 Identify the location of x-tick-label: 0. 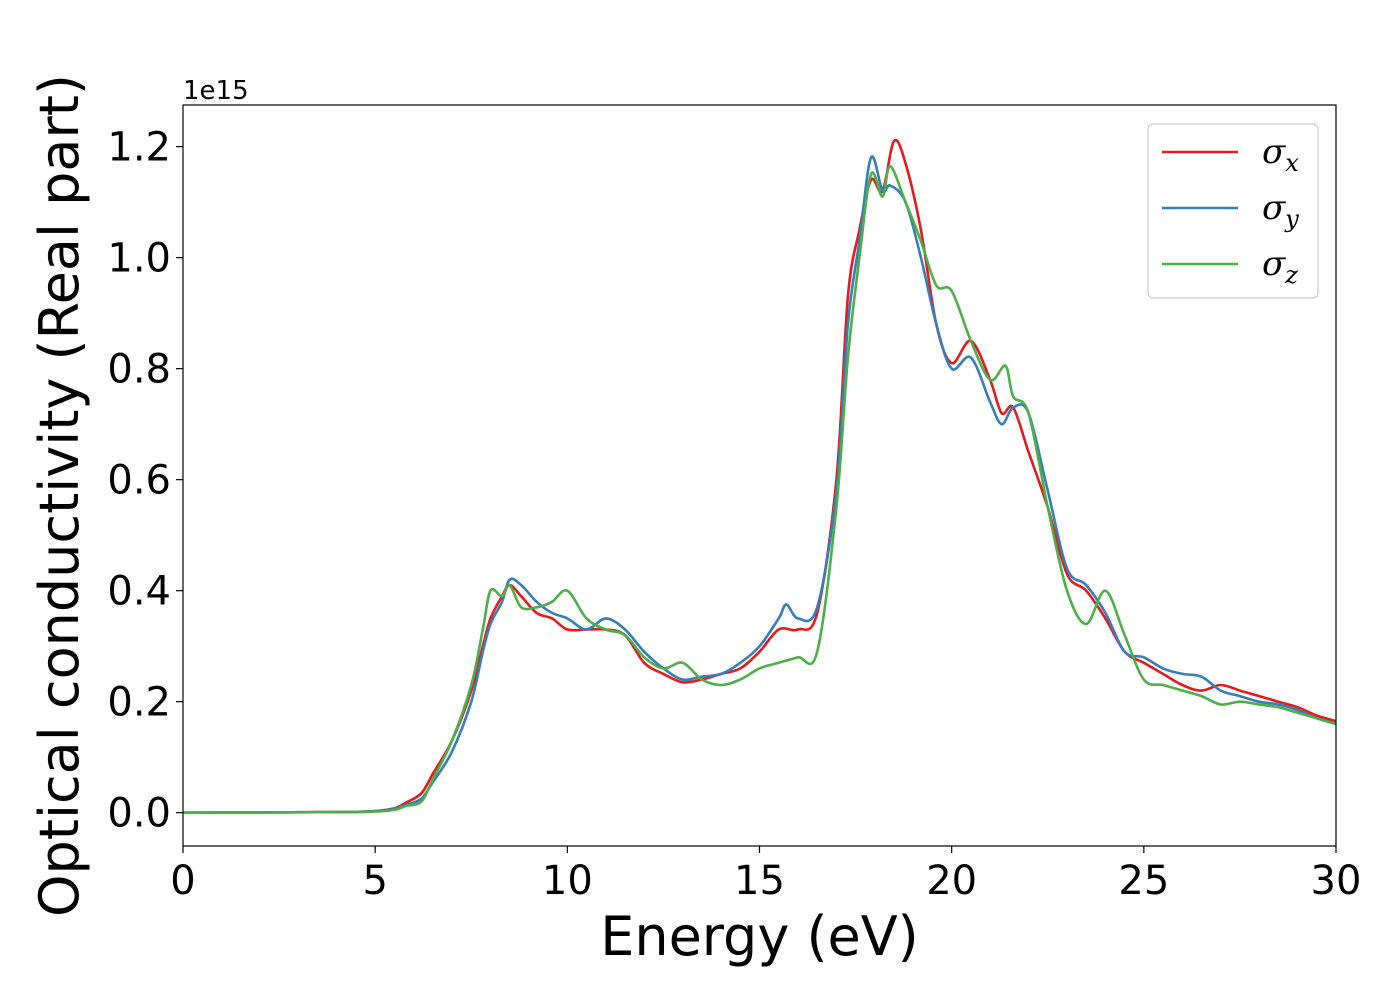
(182, 881).